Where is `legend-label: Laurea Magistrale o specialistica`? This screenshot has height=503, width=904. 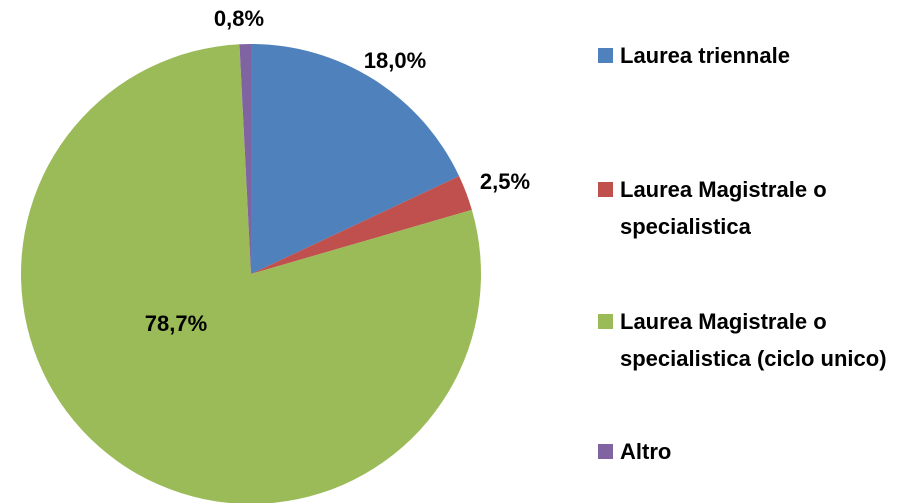
legend-label: Laurea Magistrale o specialistica is located at coordinates (723, 208).